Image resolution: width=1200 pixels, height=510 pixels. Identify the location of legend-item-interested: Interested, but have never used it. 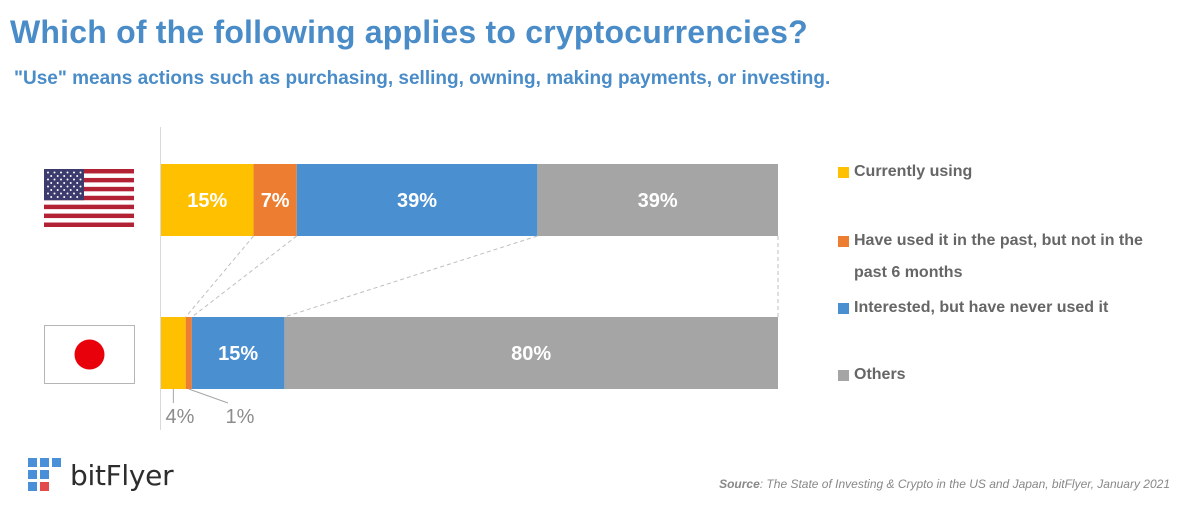
(1011, 308).